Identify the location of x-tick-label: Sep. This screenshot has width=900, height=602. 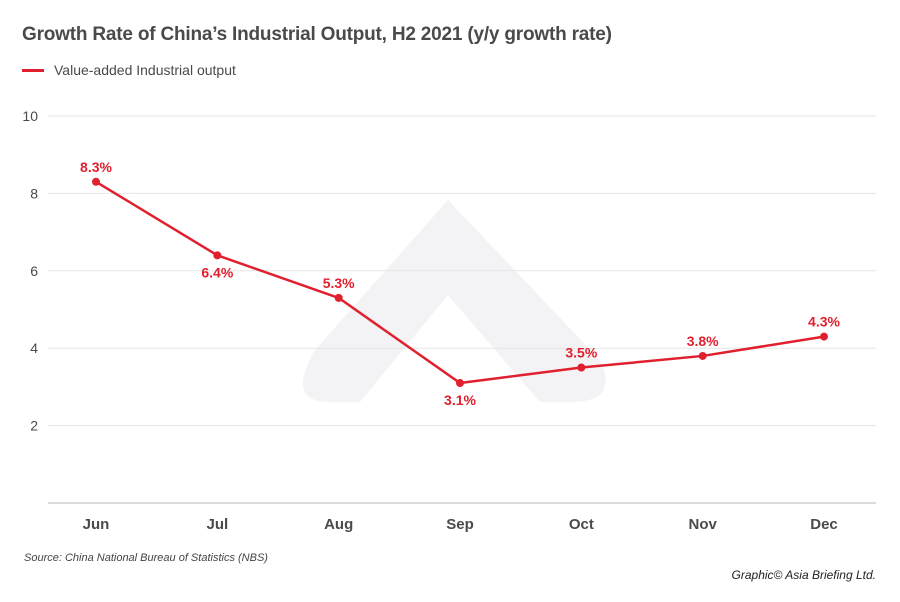
(460, 524).